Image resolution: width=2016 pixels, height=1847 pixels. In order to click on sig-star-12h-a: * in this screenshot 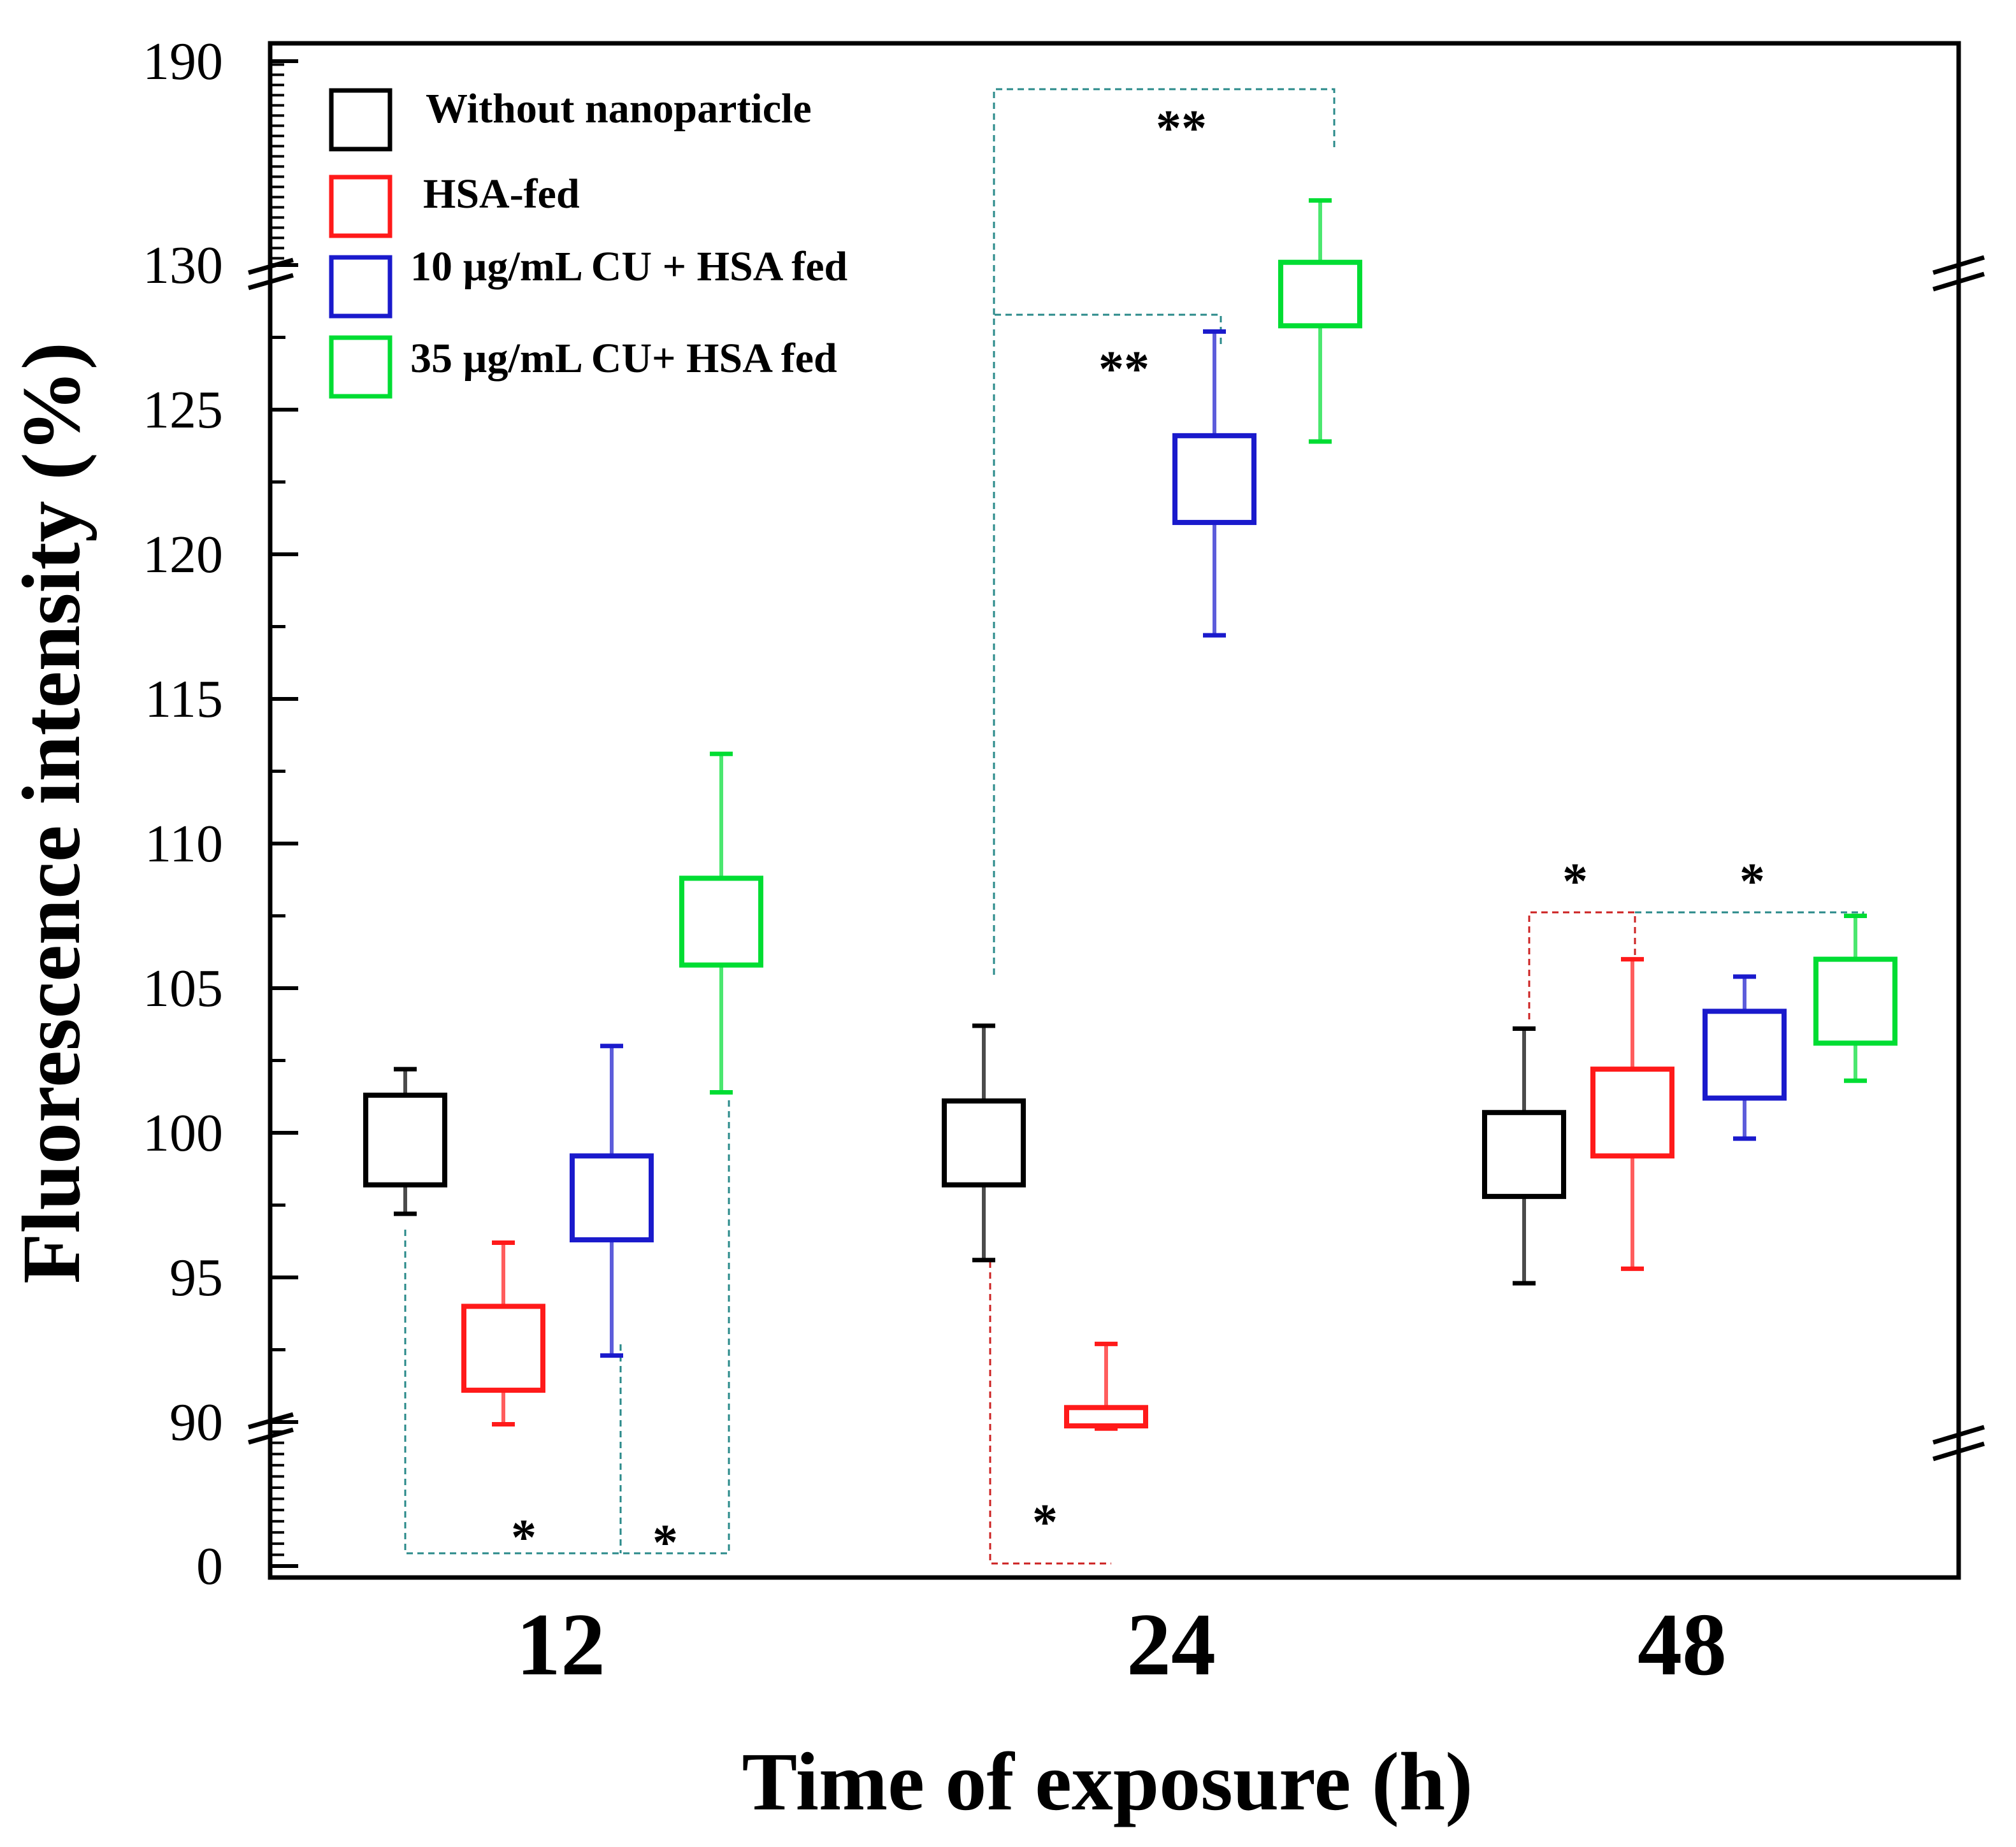, I will do `click(523, 1538)`.